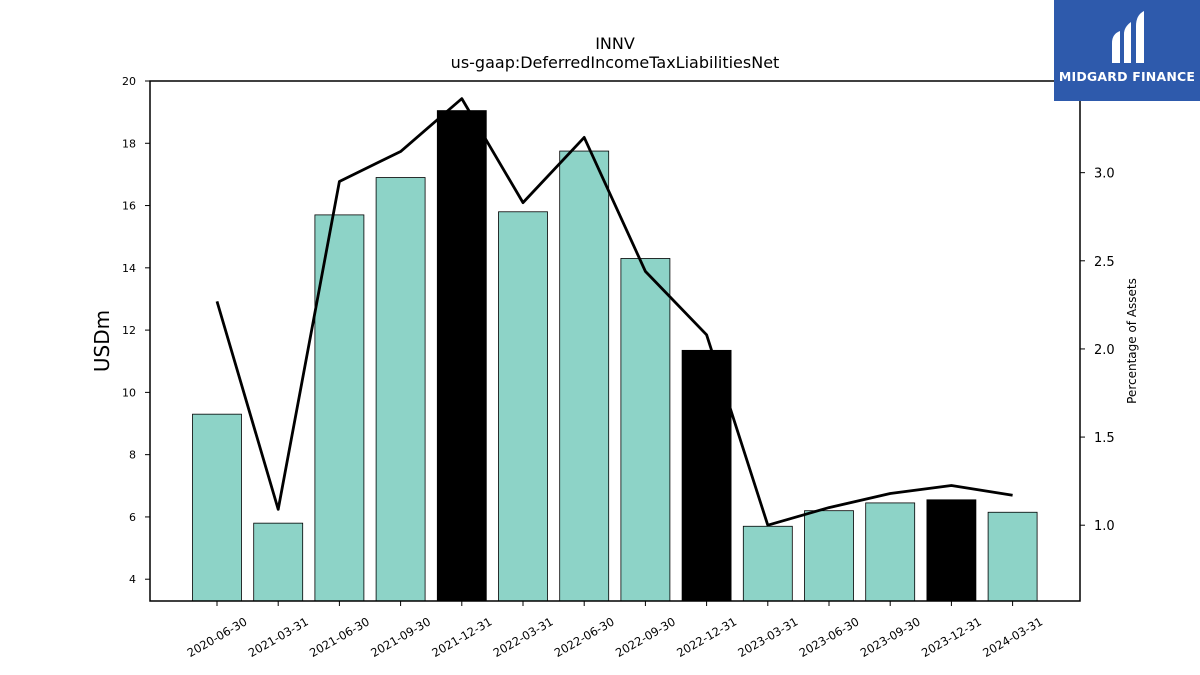 This screenshot has width=1200, height=675. What do you see at coordinates (278, 637) in the screenshot?
I see `x-tick-label: 2021-03-31` at bounding box center [278, 637].